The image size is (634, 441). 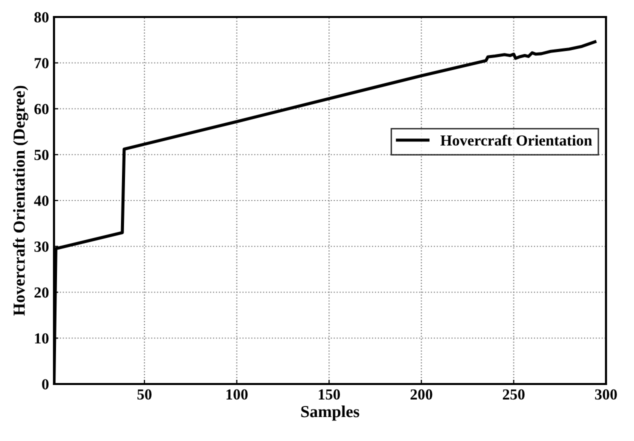 What do you see at coordinates (421, 394) in the screenshot?
I see `x-tick-label: 200` at bounding box center [421, 394].